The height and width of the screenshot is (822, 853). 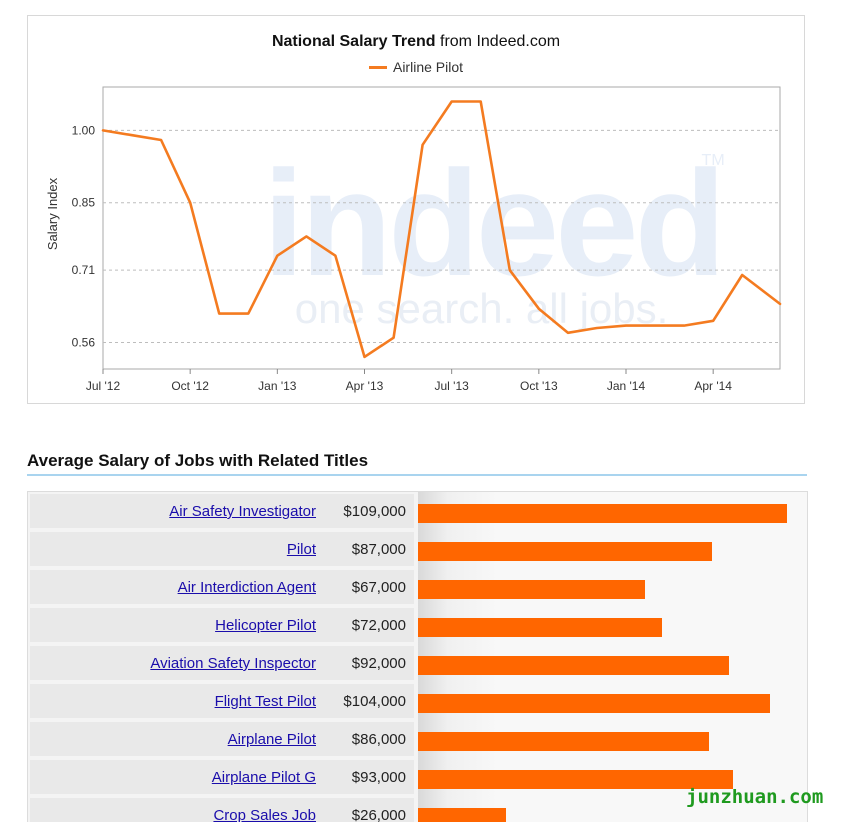 What do you see at coordinates (277, 386) in the screenshot?
I see `x-tick-label: Jan '13` at bounding box center [277, 386].